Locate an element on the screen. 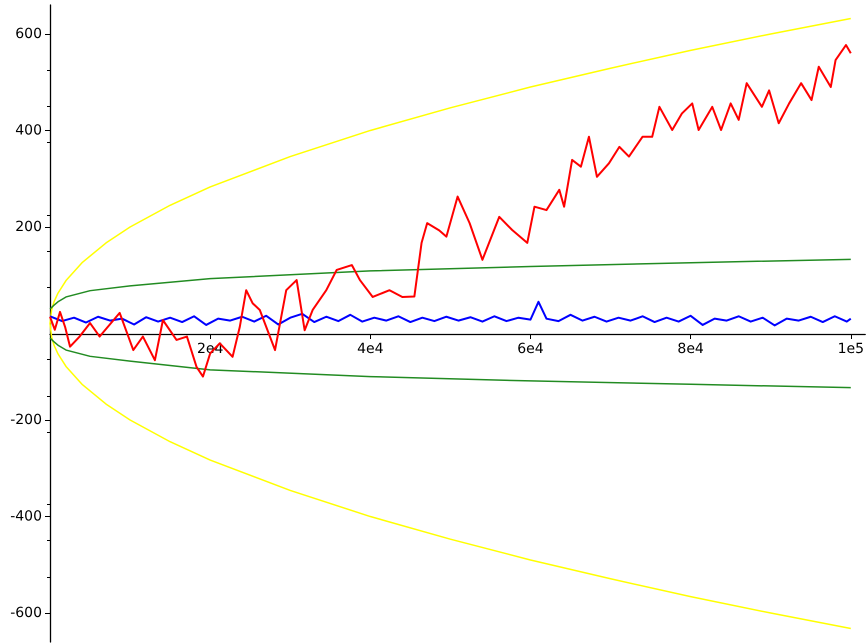  x-tick-label: 8e4 is located at coordinates (690, 349).